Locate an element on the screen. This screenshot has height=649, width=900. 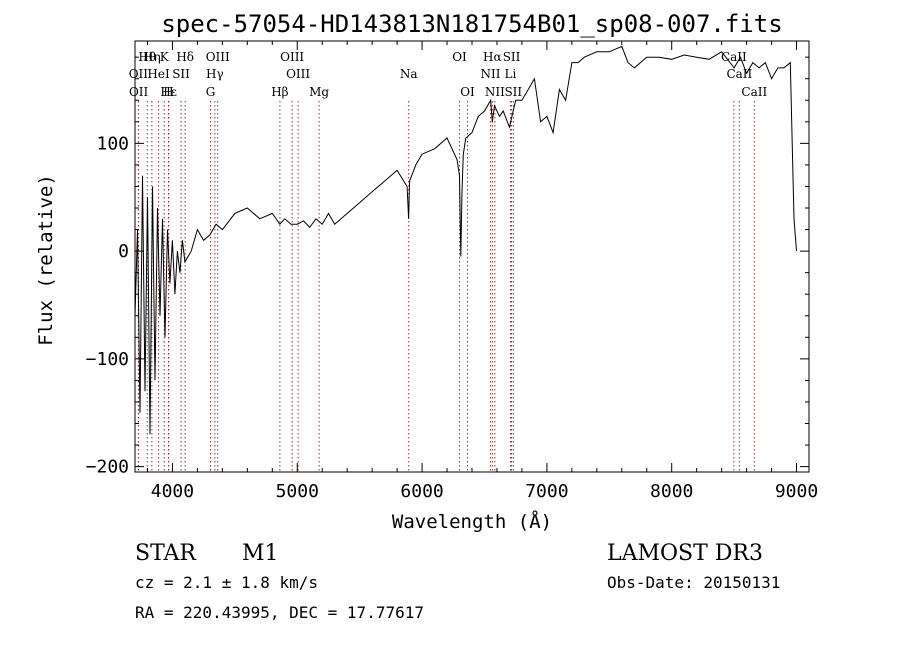
object-type: STAR is located at coordinates (166, 553).